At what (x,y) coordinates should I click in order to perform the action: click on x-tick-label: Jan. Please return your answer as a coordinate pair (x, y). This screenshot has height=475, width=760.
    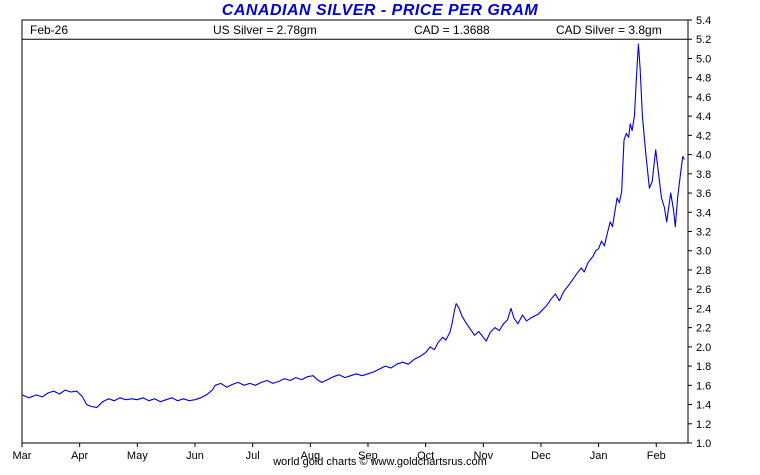
    Looking at the image, I should click on (599, 456).